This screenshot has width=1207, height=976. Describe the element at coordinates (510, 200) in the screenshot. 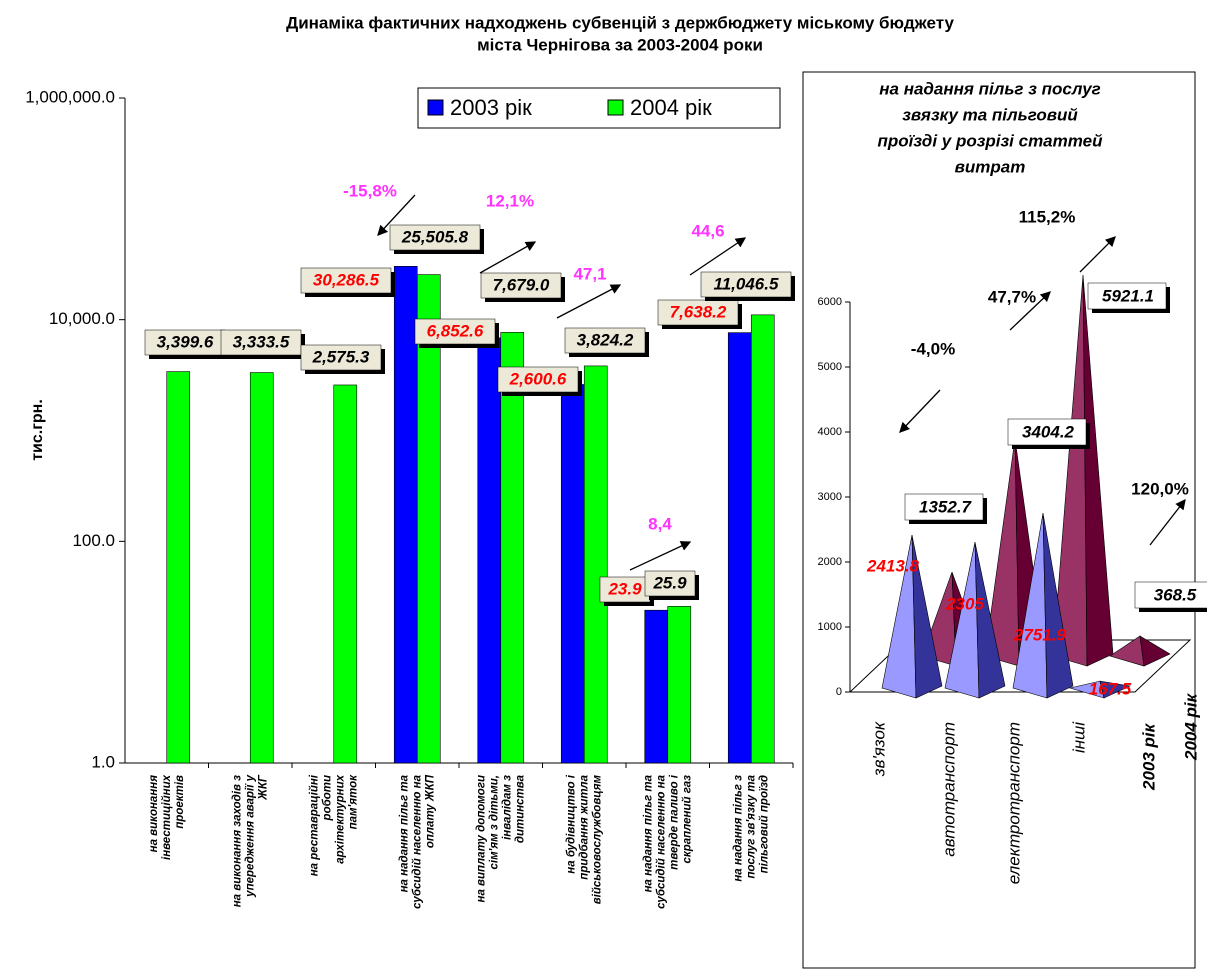

I see `annotation: 12,1%` at that location.